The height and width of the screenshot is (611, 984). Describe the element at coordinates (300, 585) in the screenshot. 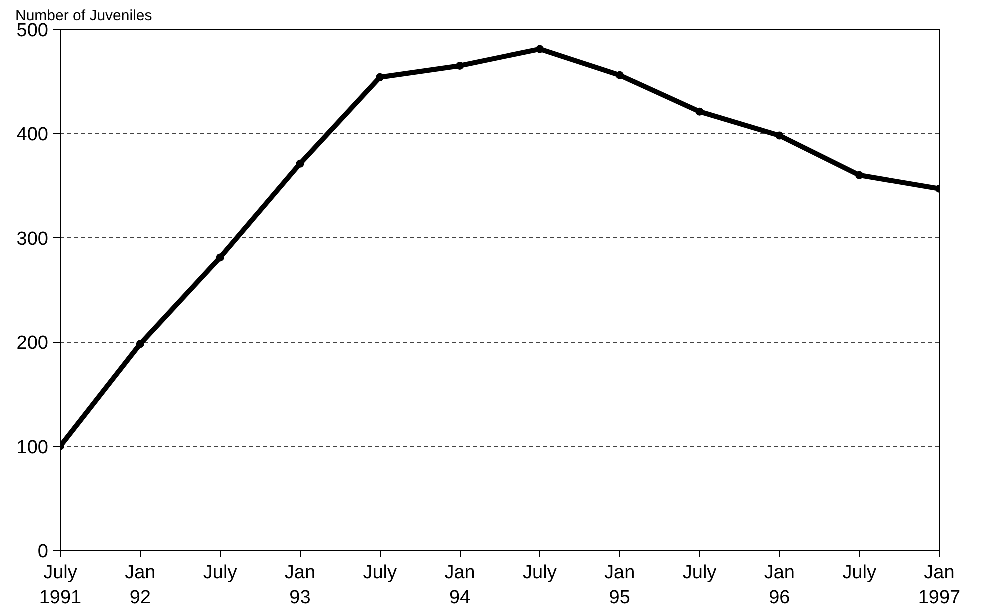

I see `x-tick-label: Jan 93` at that location.